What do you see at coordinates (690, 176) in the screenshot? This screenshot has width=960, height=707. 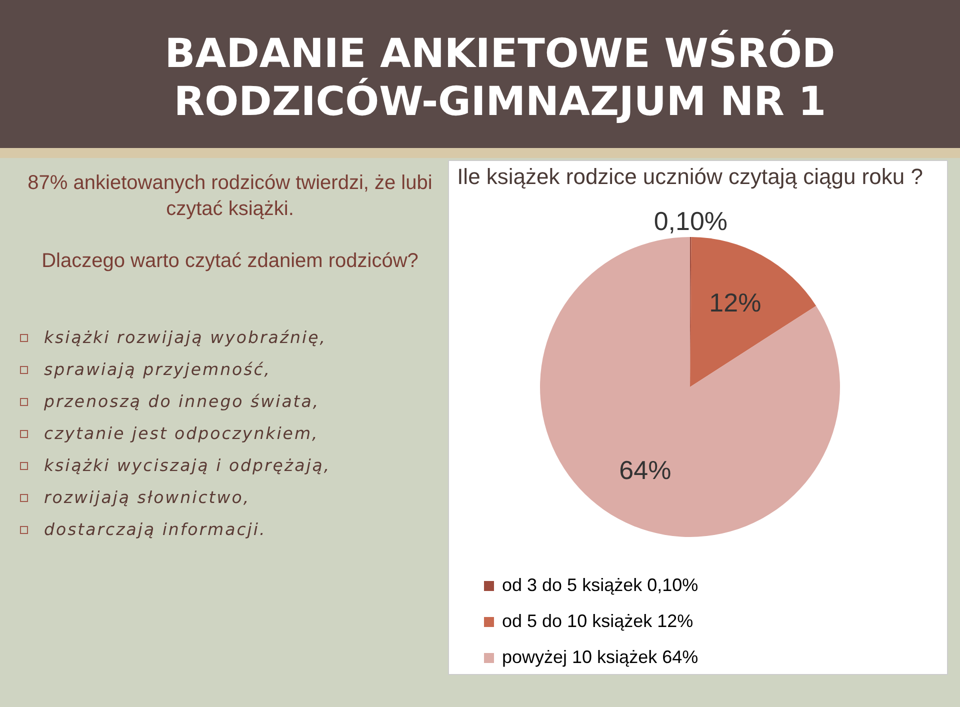 I see `chart-subtitle: Ile książek rodzice uczniów czytają ciągu roku ?` at bounding box center [690, 176].